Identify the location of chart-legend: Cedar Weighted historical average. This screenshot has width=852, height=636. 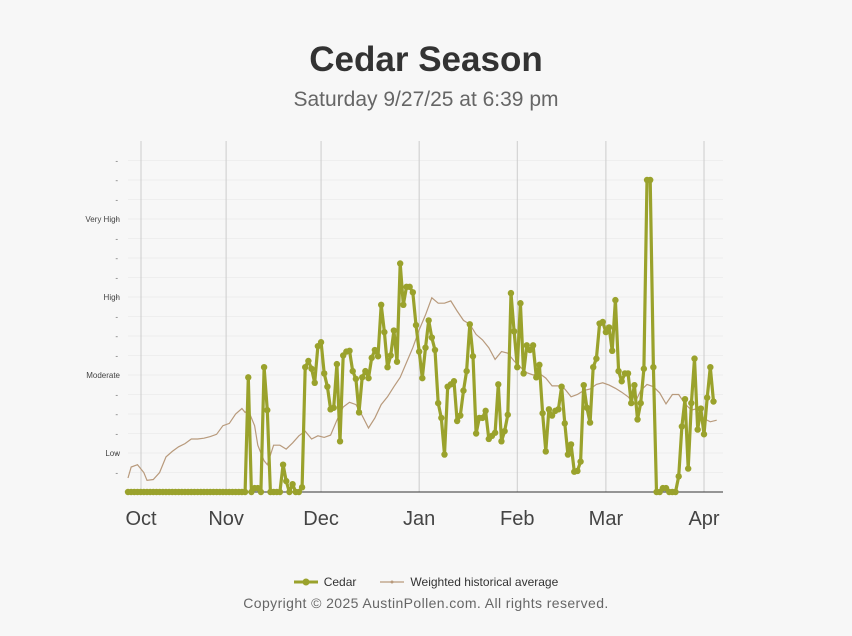
(426, 582).